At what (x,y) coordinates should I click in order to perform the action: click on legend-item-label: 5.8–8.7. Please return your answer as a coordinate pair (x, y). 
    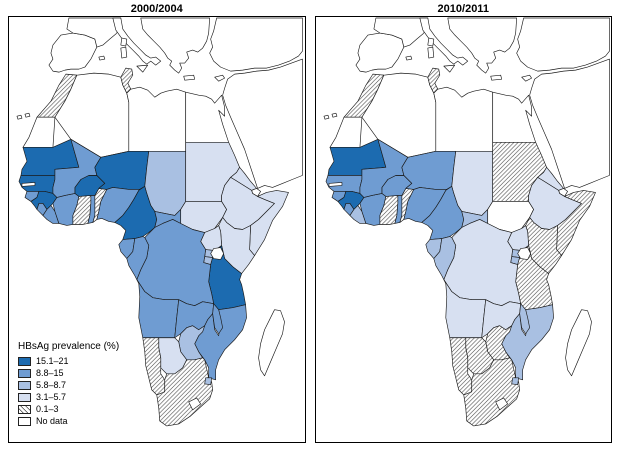
    Looking at the image, I should click on (51, 385).